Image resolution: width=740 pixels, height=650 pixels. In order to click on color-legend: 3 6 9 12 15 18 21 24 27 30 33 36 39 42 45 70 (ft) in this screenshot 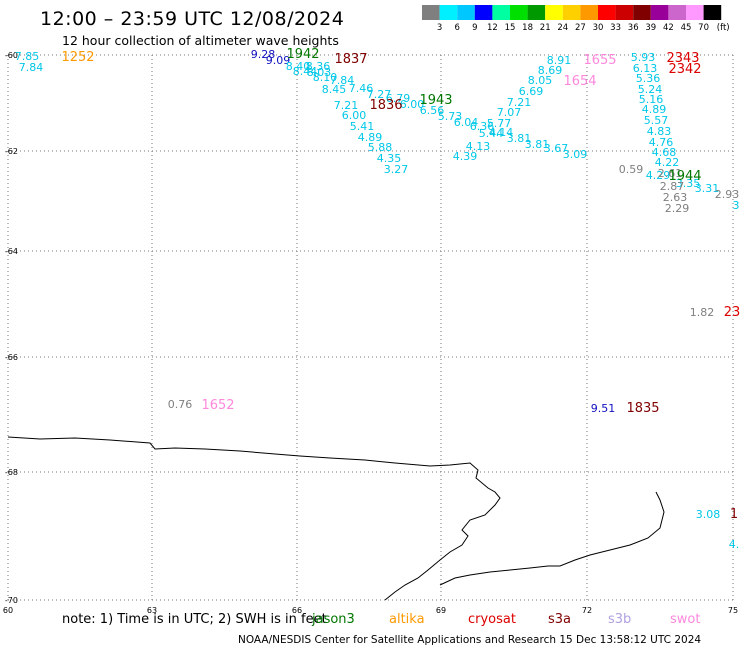, I will do `click(576, 19)`.